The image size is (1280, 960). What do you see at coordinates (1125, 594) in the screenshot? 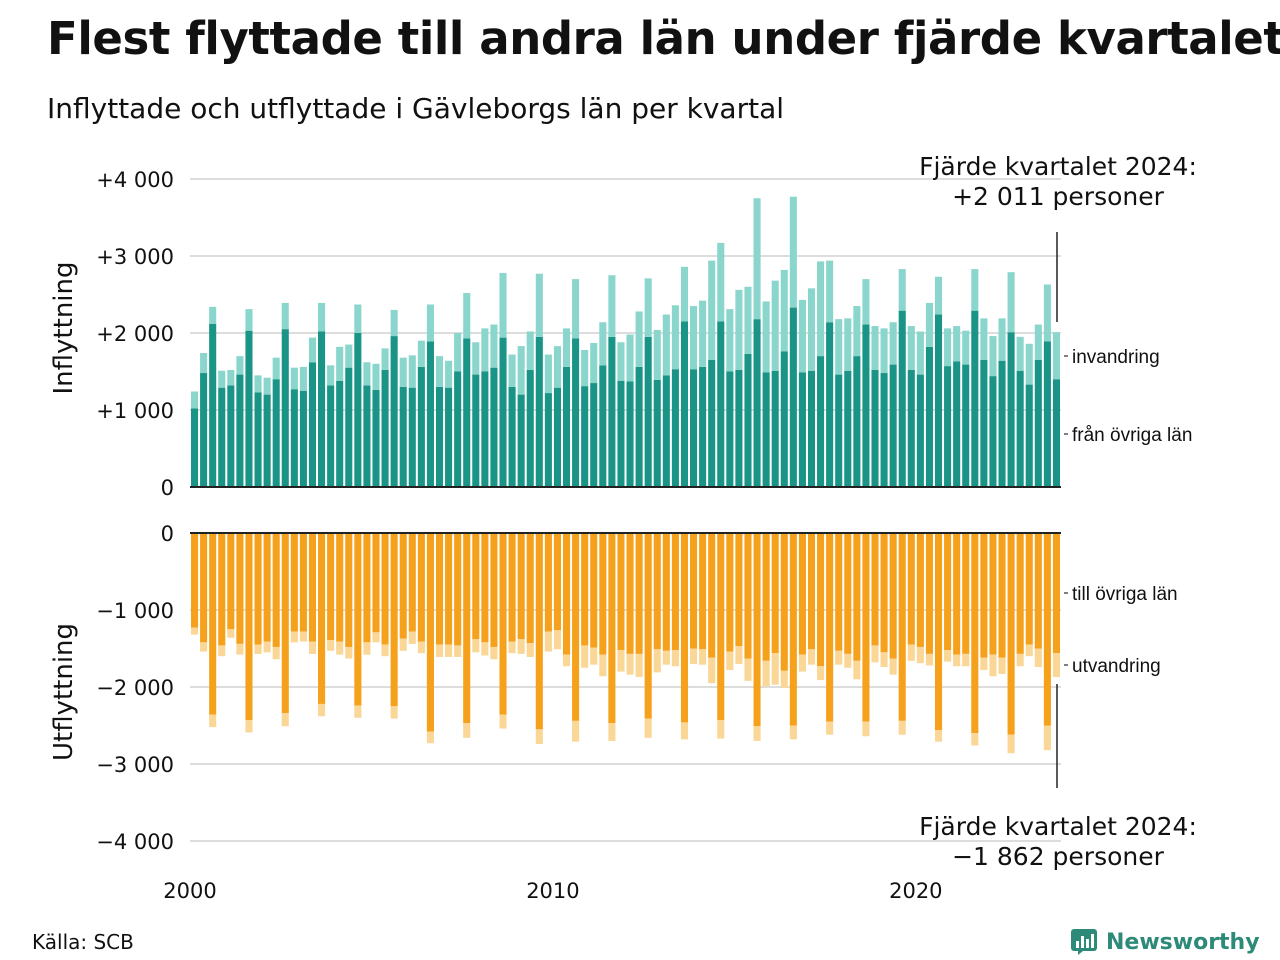
I see `series-label-out-domestic: till övriga län` at bounding box center [1125, 594].